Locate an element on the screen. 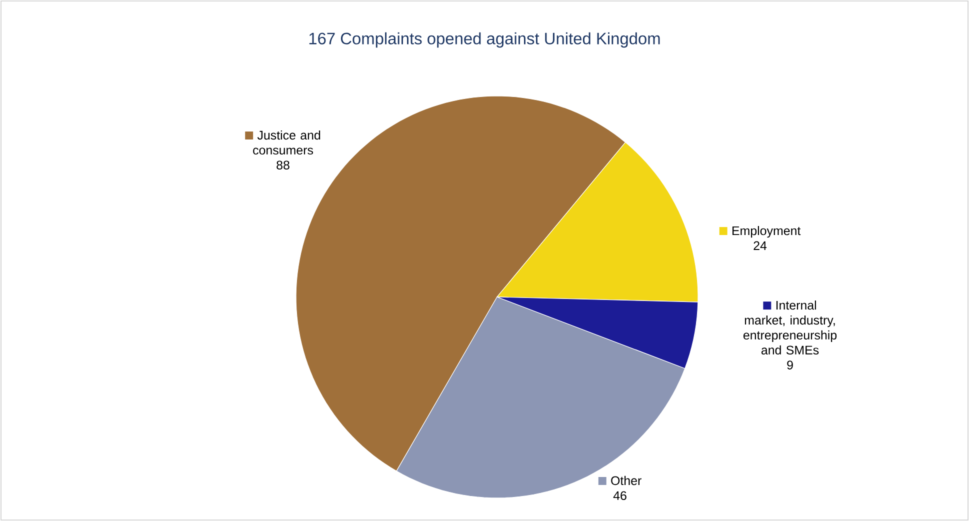 The image size is (969, 521). data-label: 46 is located at coordinates (619, 495).